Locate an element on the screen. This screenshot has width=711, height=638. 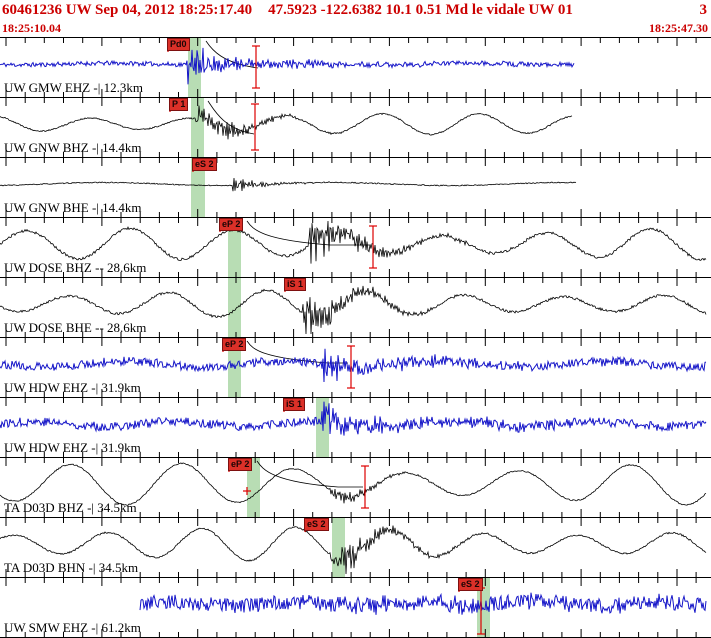
window-end-time: 18:25:47.30 is located at coordinates (678, 28).